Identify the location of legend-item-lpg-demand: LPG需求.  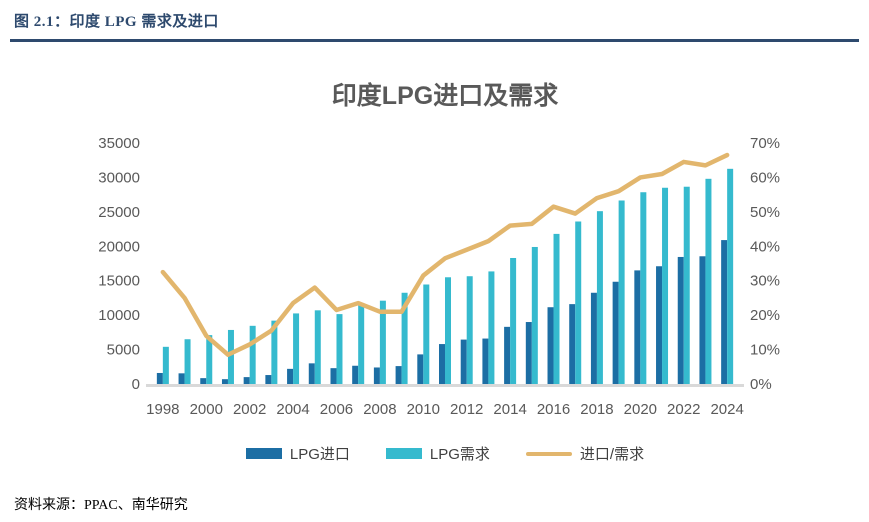
(437, 453).